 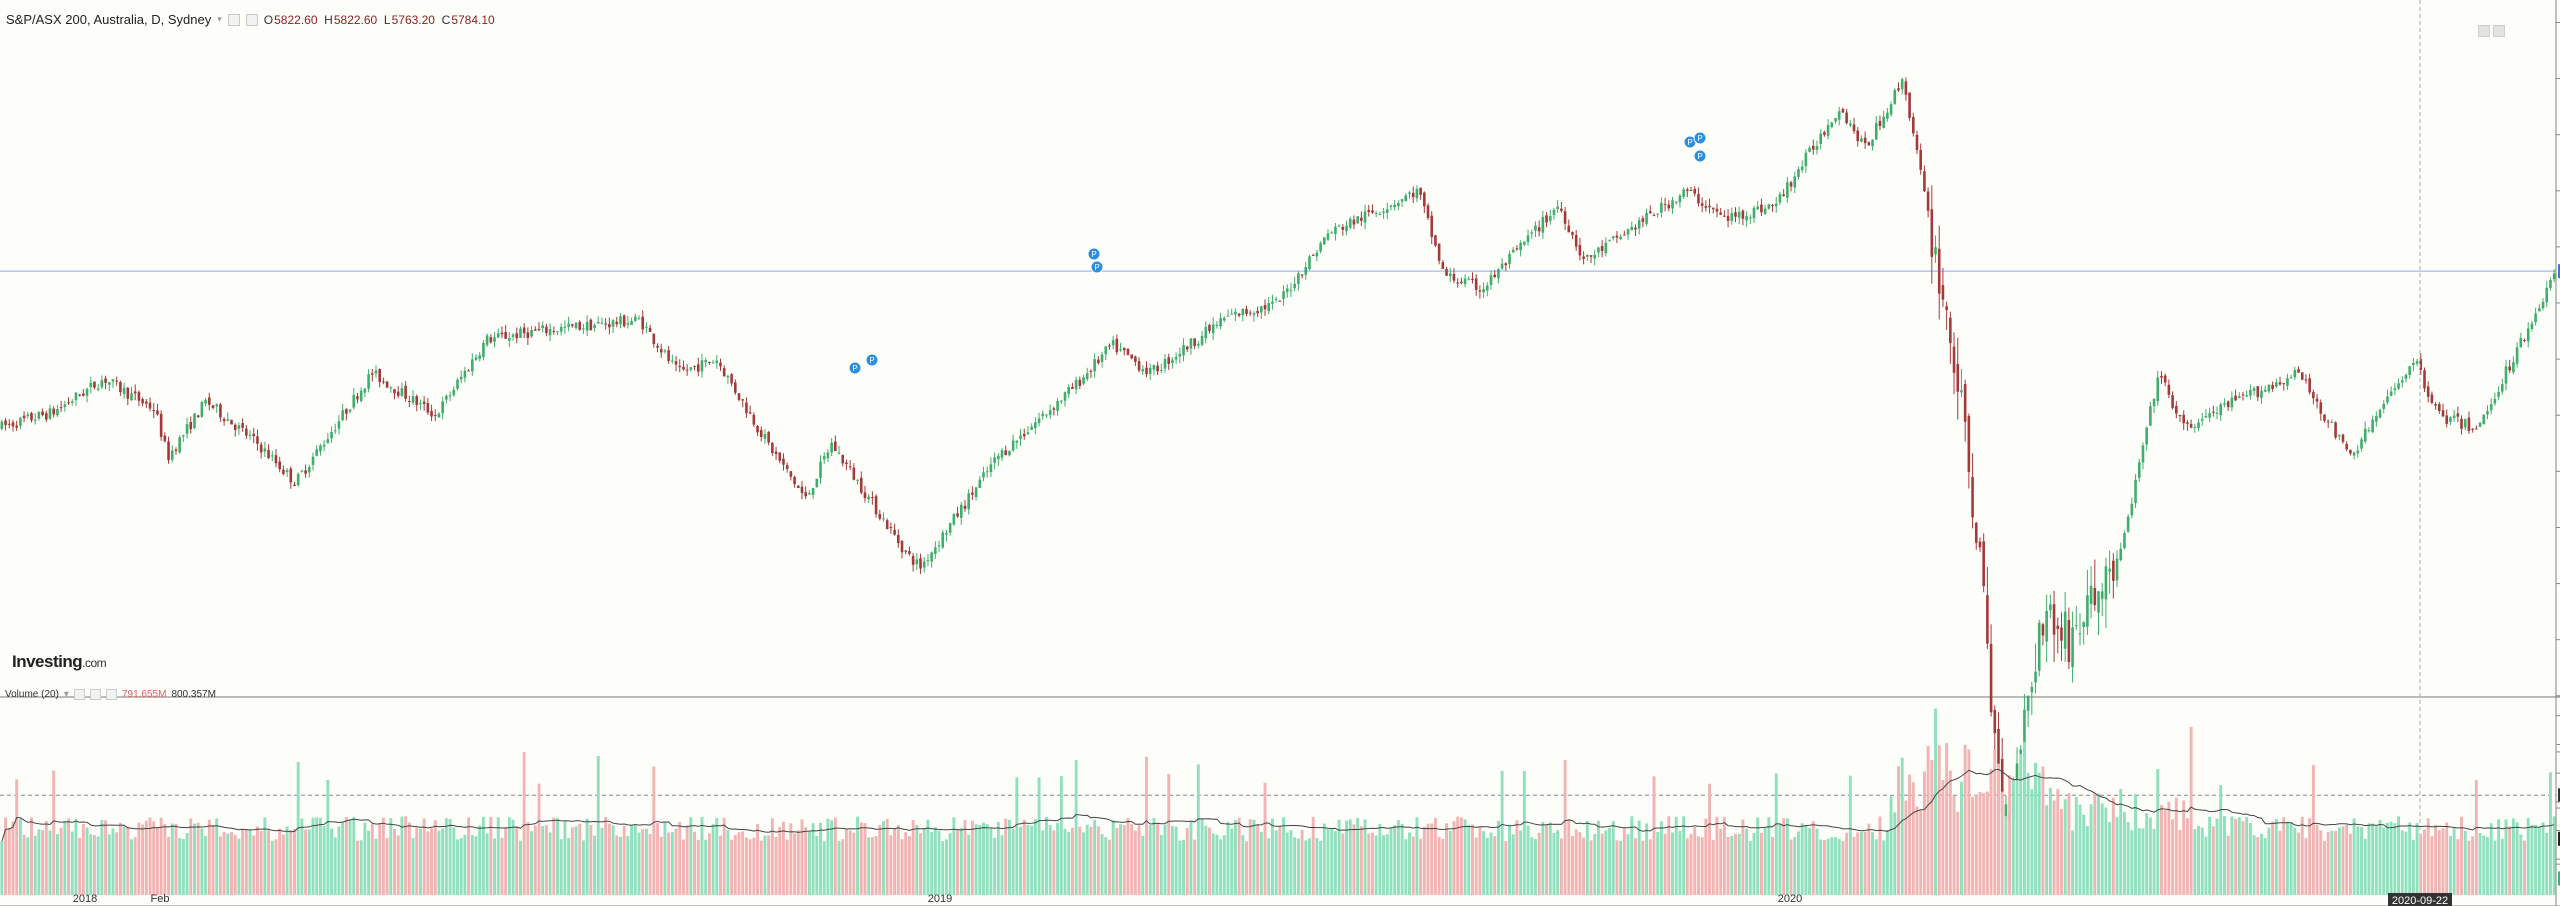 I want to click on symbol-name: S&P/ASX 200, Australia, D, Sydney, so click(x=109, y=19).